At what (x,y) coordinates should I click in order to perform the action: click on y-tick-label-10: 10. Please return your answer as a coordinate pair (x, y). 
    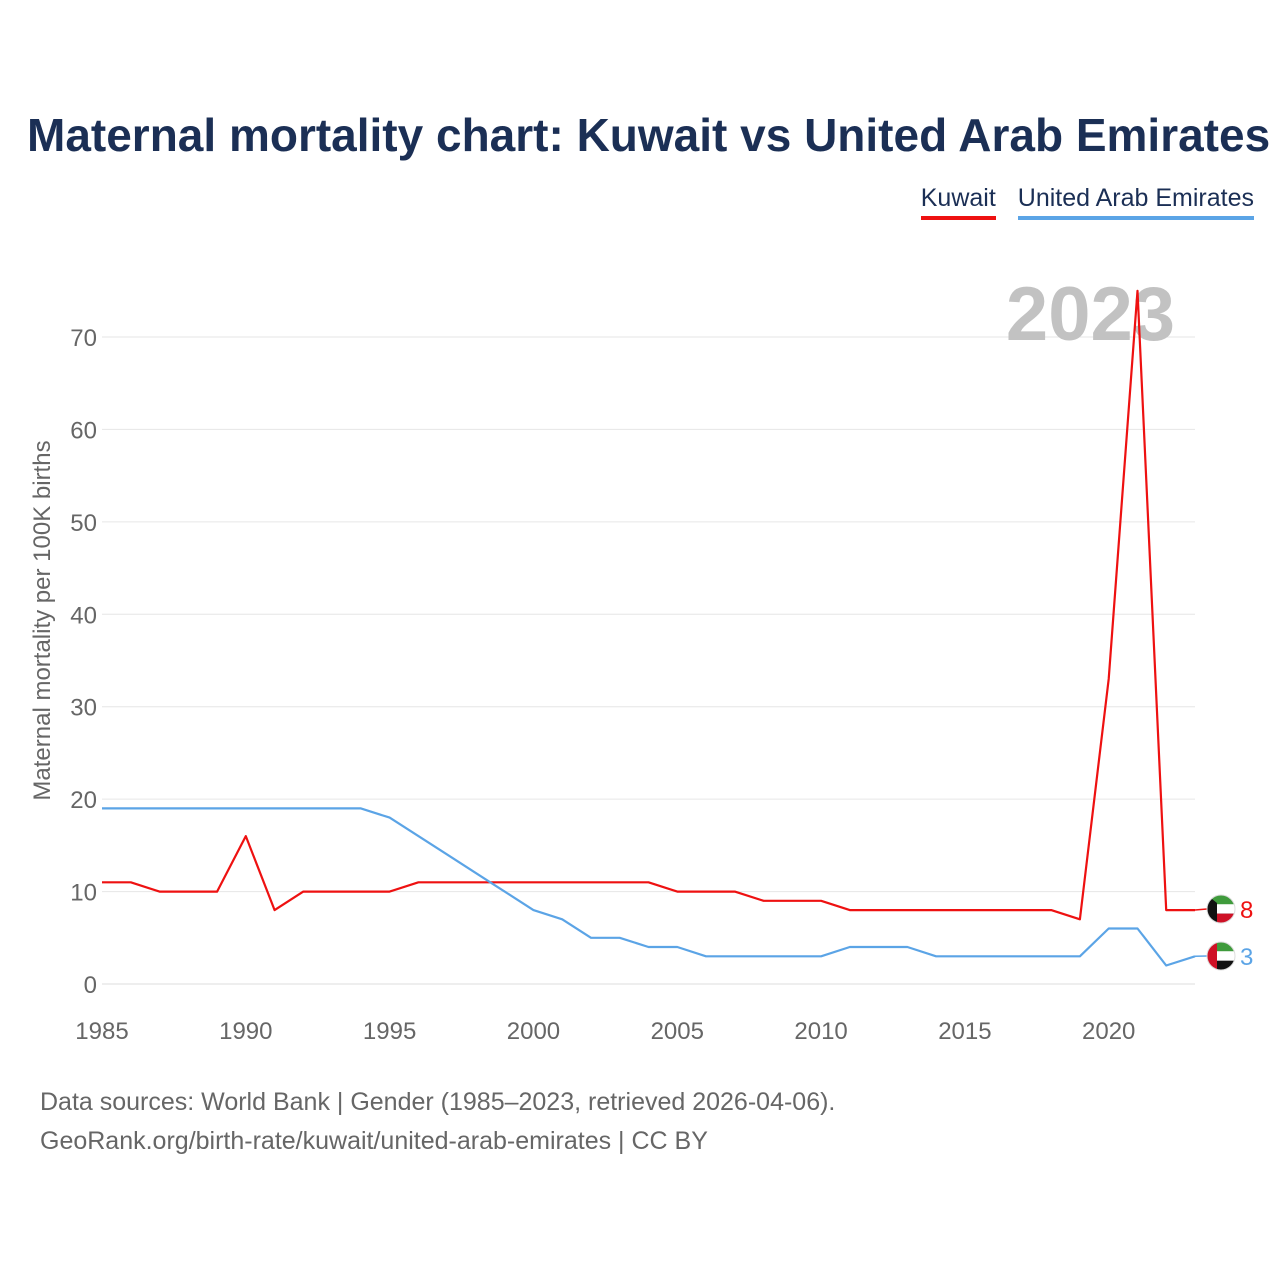
    Looking at the image, I should click on (83, 893).